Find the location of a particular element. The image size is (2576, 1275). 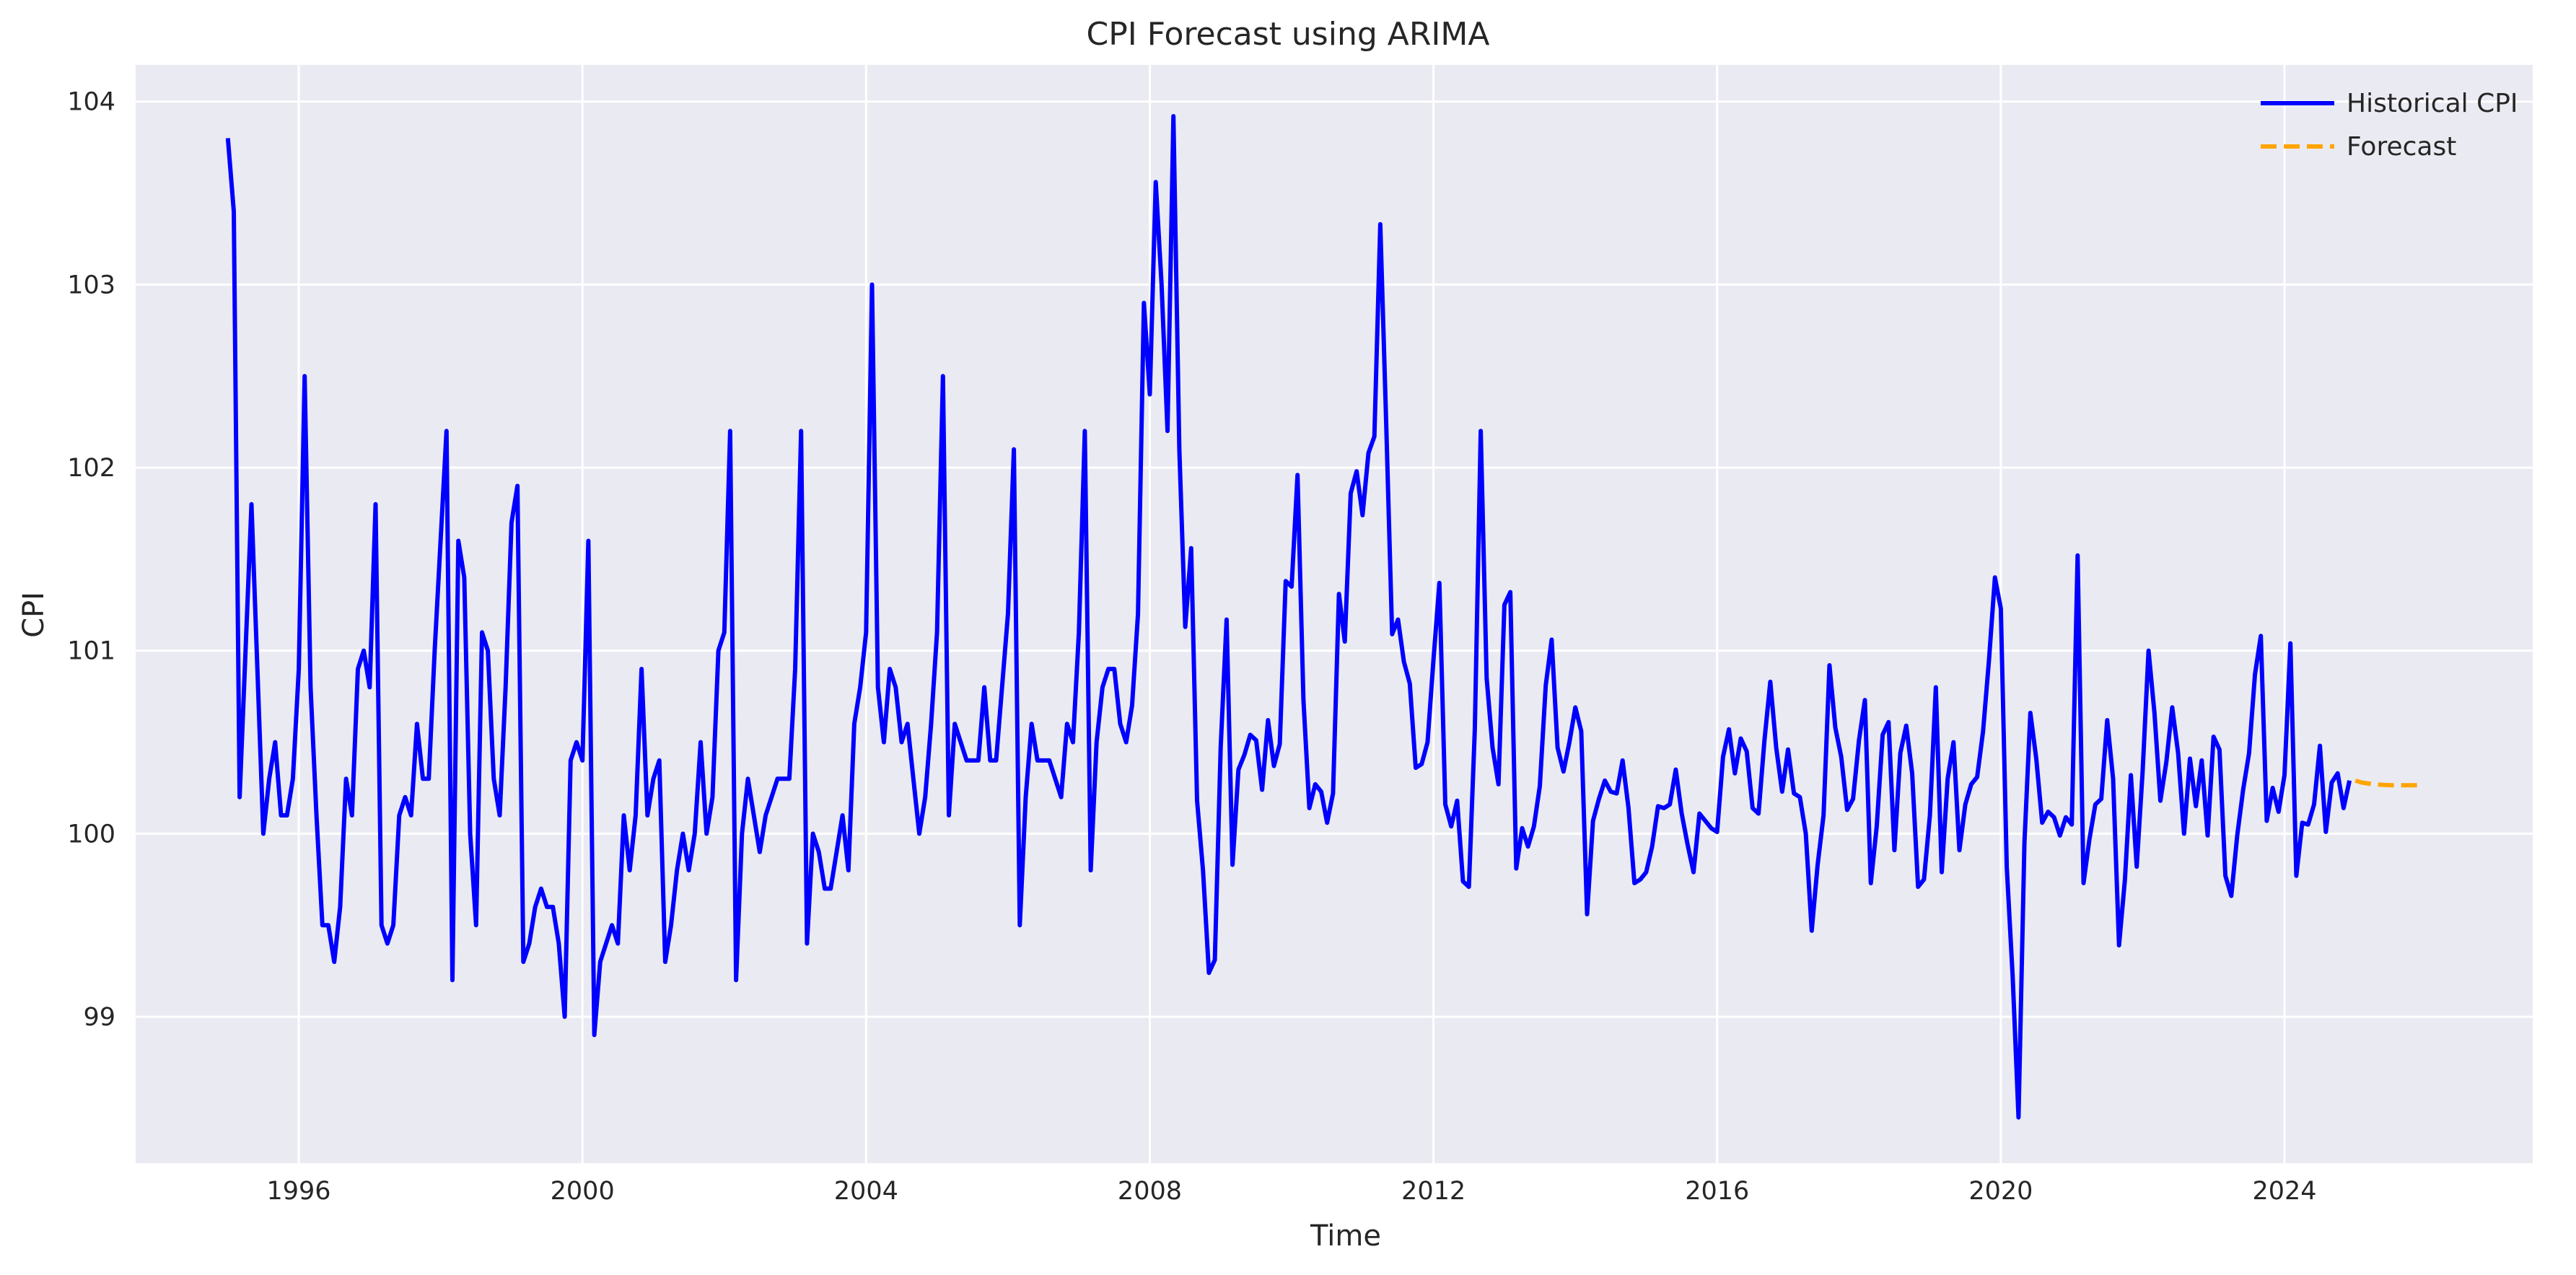

y-axis-ticks: 99 100 101 102 103 104 is located at coordinates (91, 560).